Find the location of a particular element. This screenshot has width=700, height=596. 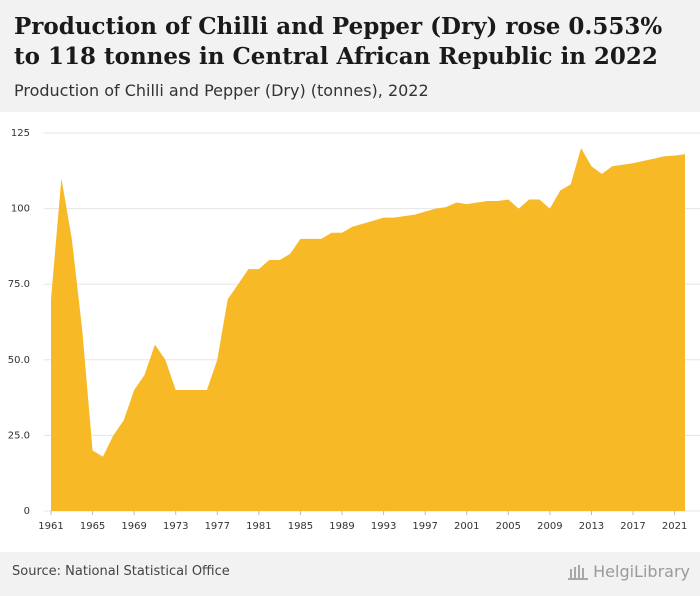

x-tick-label: 1997 is located at coordinates (424, 526).